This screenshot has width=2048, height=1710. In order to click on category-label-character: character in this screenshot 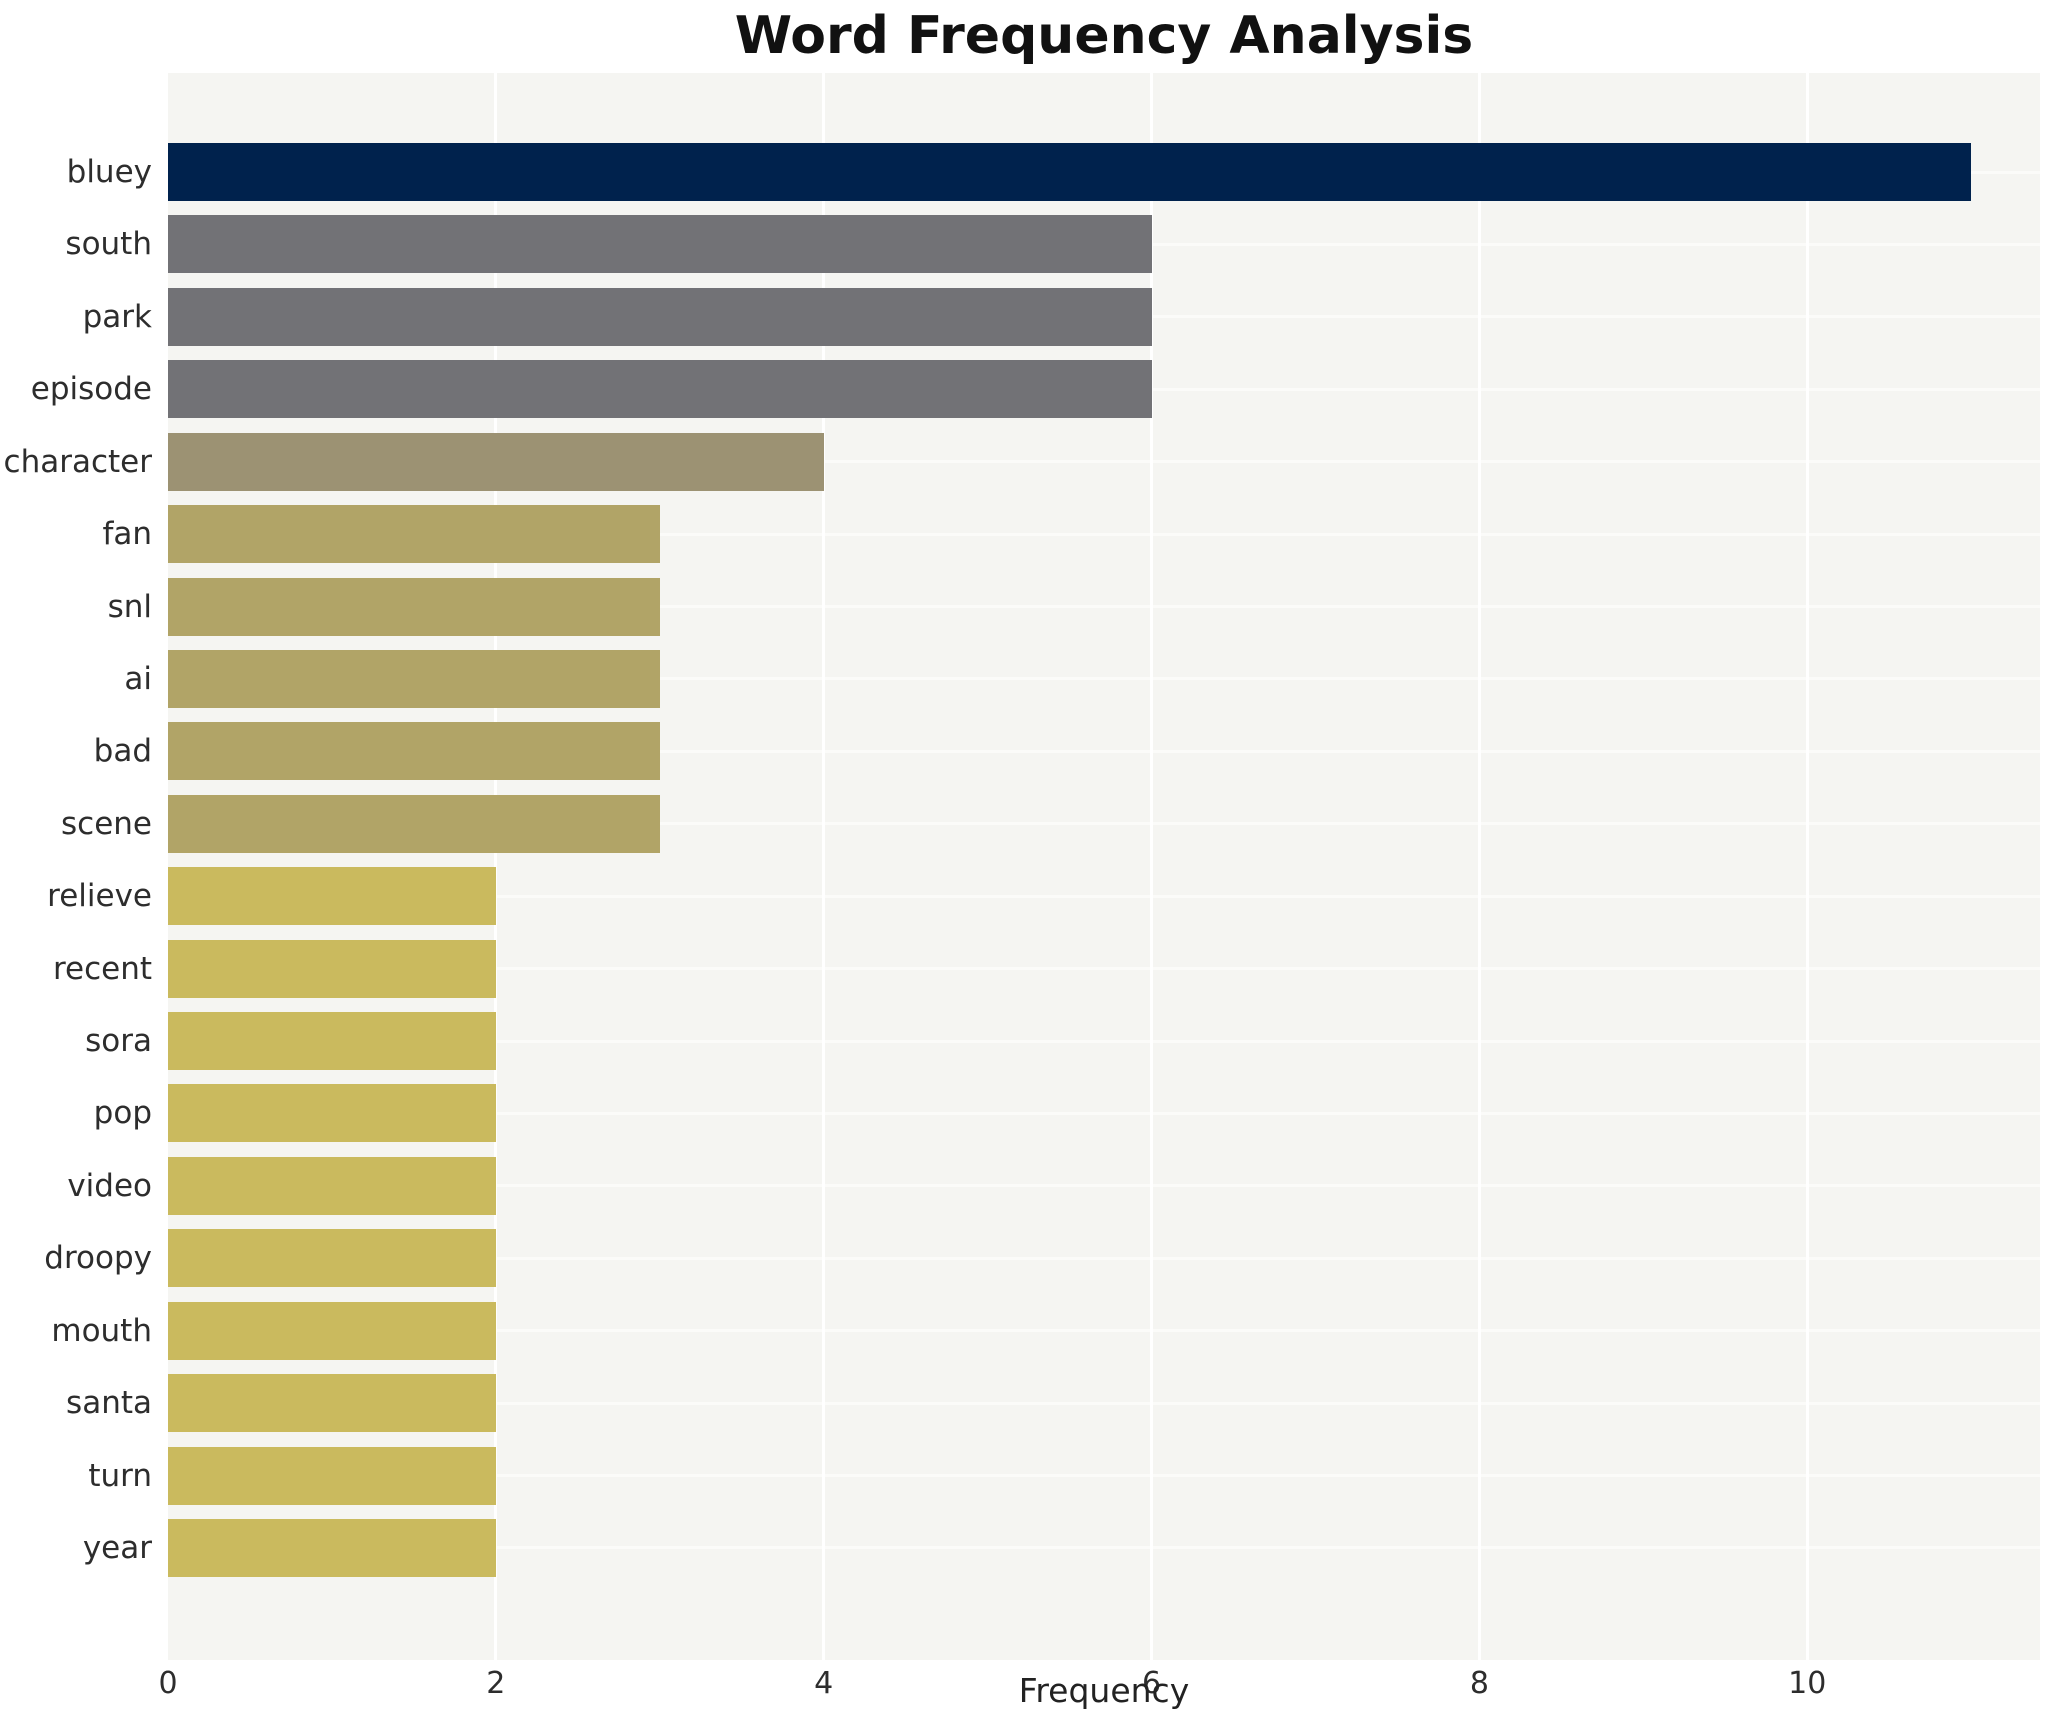, I will do `click(77, 461)`.